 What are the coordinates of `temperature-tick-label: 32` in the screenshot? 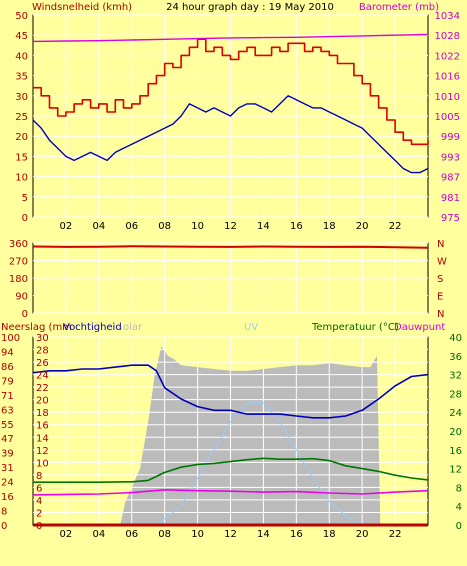 It's located at (455, 376).